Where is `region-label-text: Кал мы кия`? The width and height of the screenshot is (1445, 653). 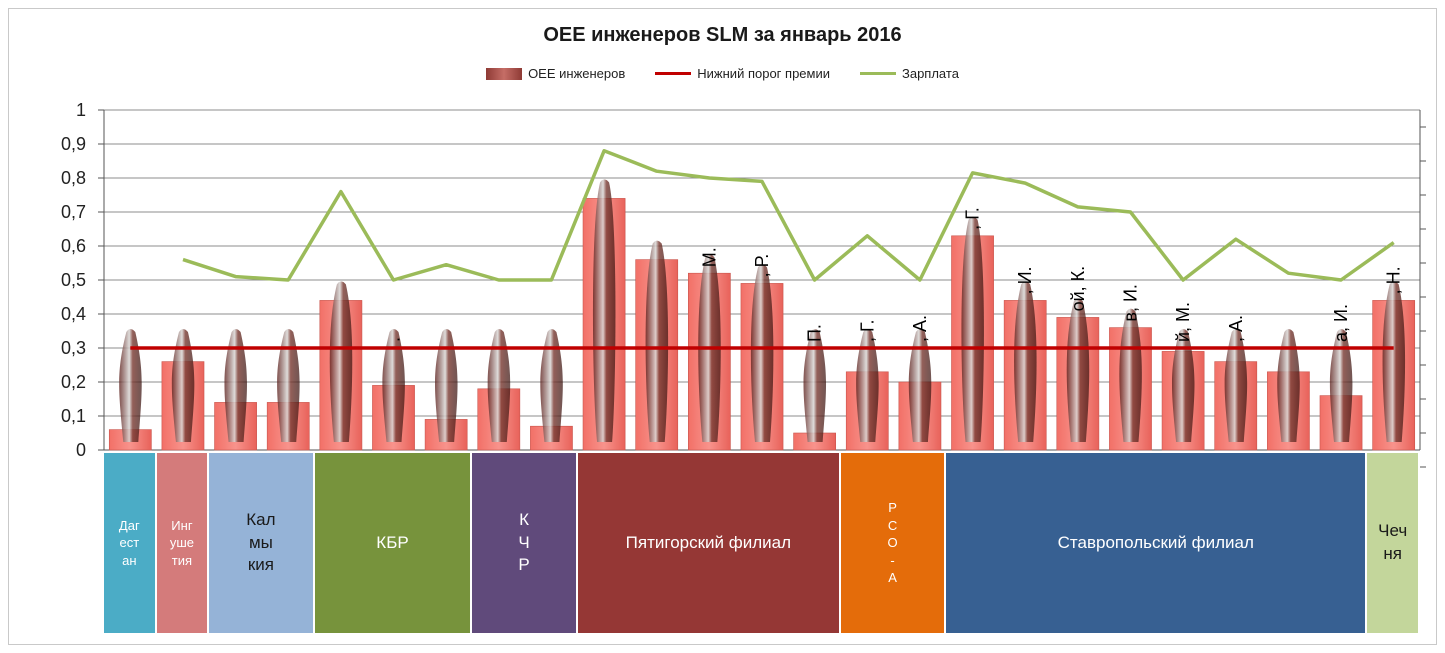
region-label-text: Кал мы кия is located at coordinates (261, 542).